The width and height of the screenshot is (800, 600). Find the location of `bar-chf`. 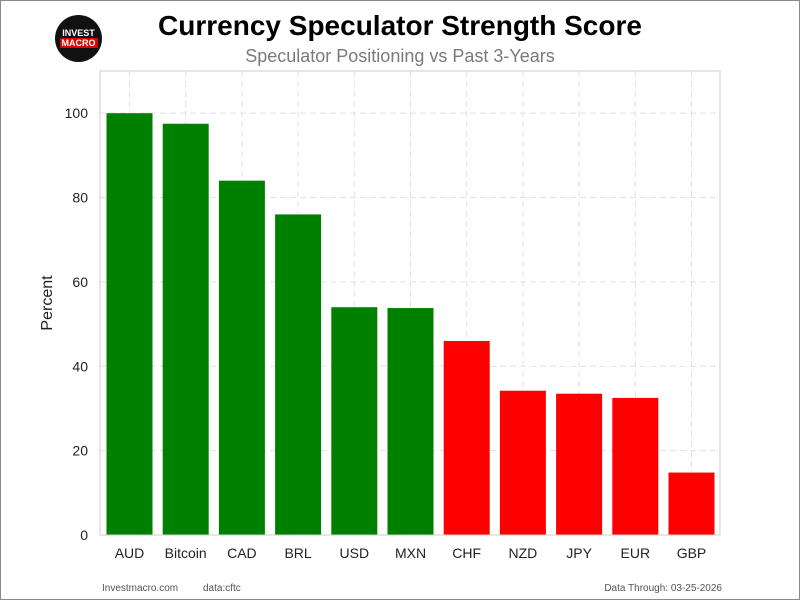

bar-chf is located at coordinates (466, 437).